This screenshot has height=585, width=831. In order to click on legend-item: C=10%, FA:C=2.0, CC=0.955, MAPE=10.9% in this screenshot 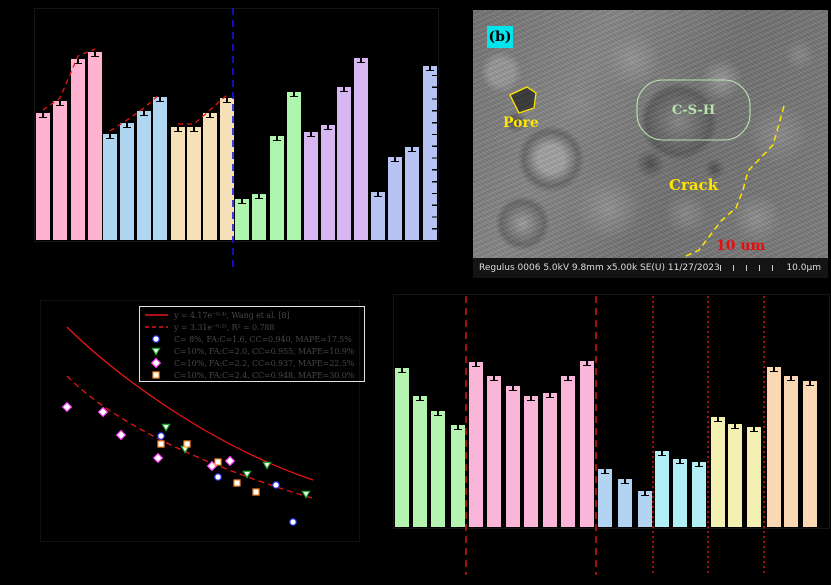, I will do `click(254, 351)`.